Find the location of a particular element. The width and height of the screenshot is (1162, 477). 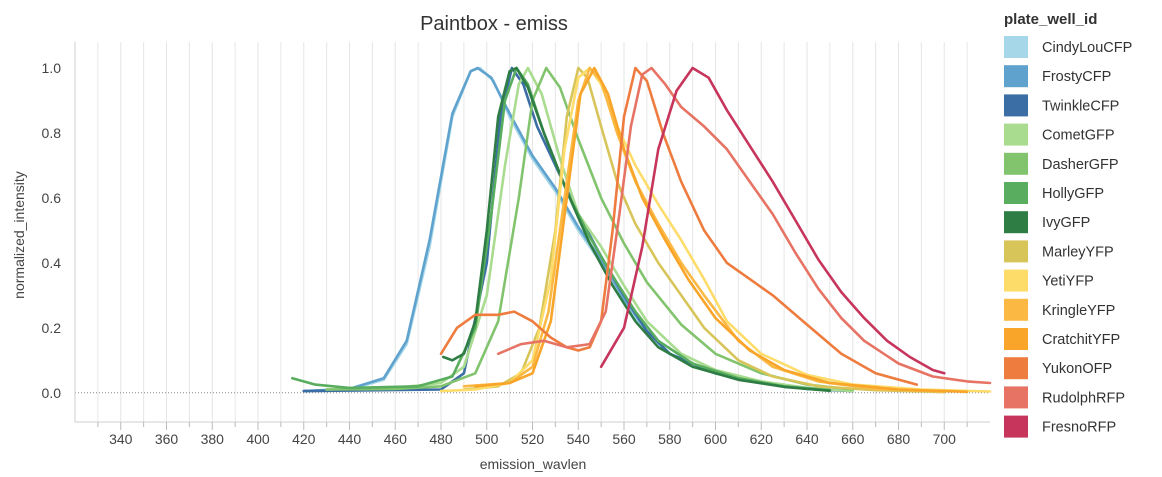

legend-label: RudolphRFP is located at coordinates (1083, 398).